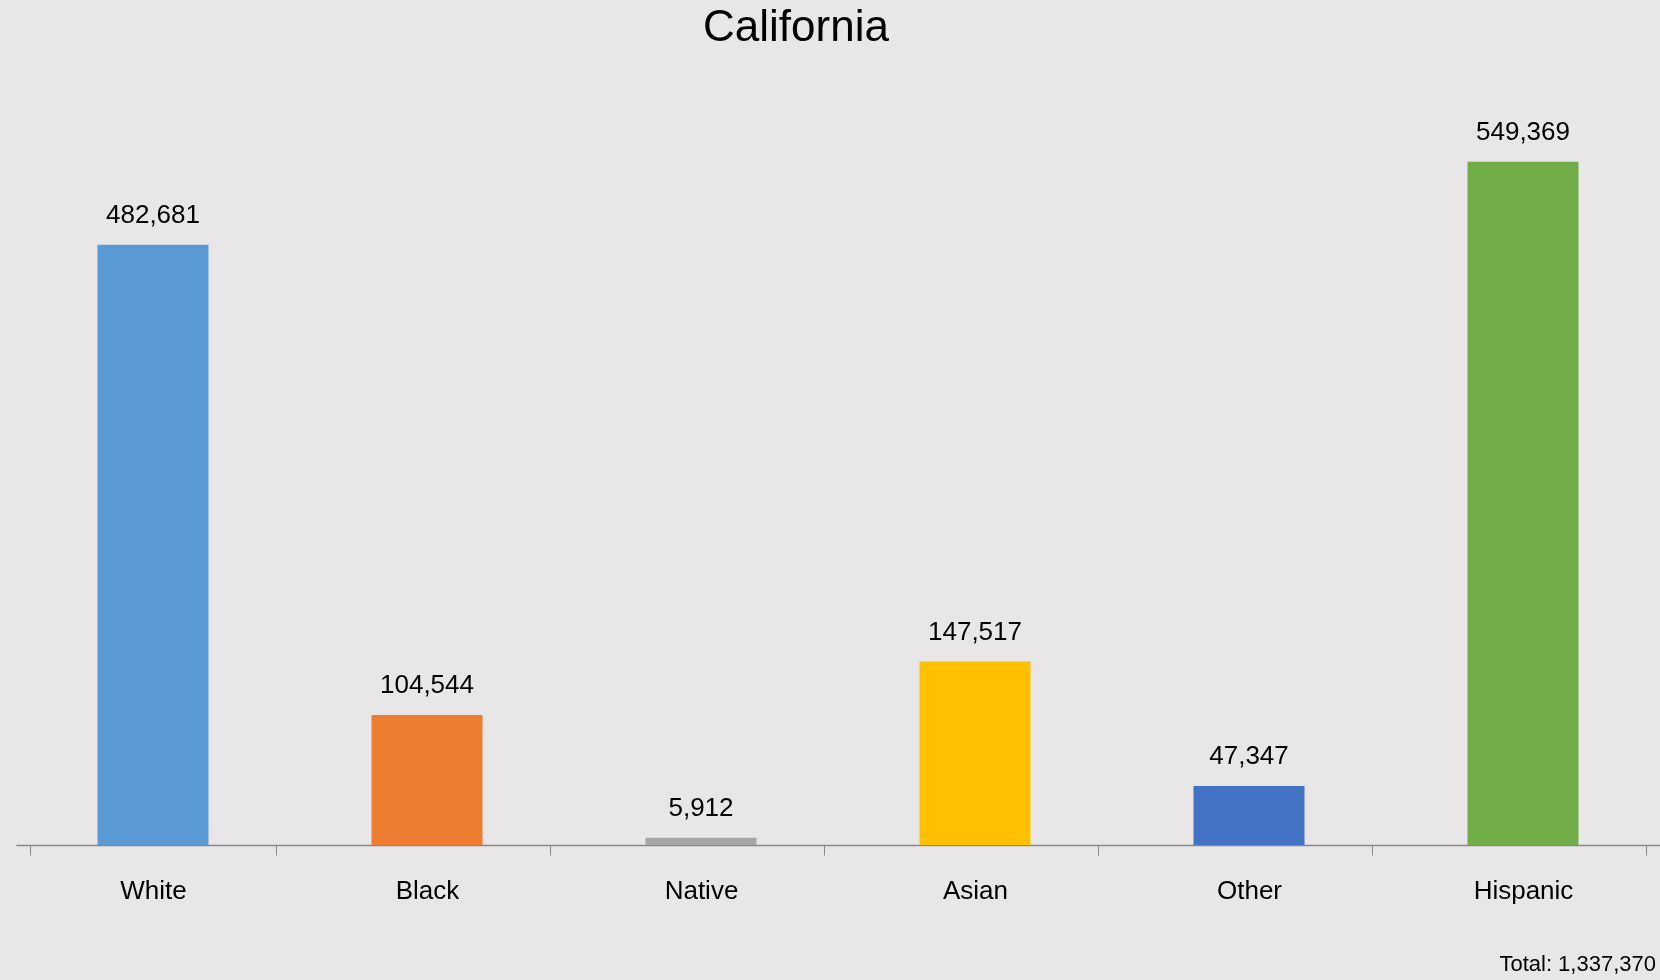 This screenshot has width=1660, height=980. I want to click on x-tick-label: Black, so click(428, 889).